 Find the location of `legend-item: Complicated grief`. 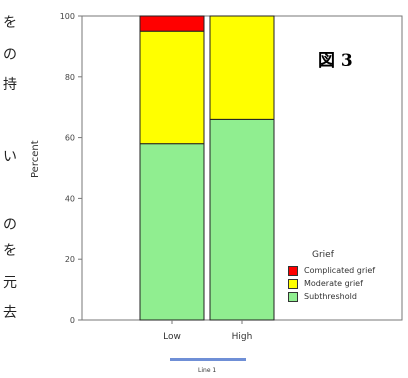

legend-item: Complicated grief is located at coordinates (331, 270).